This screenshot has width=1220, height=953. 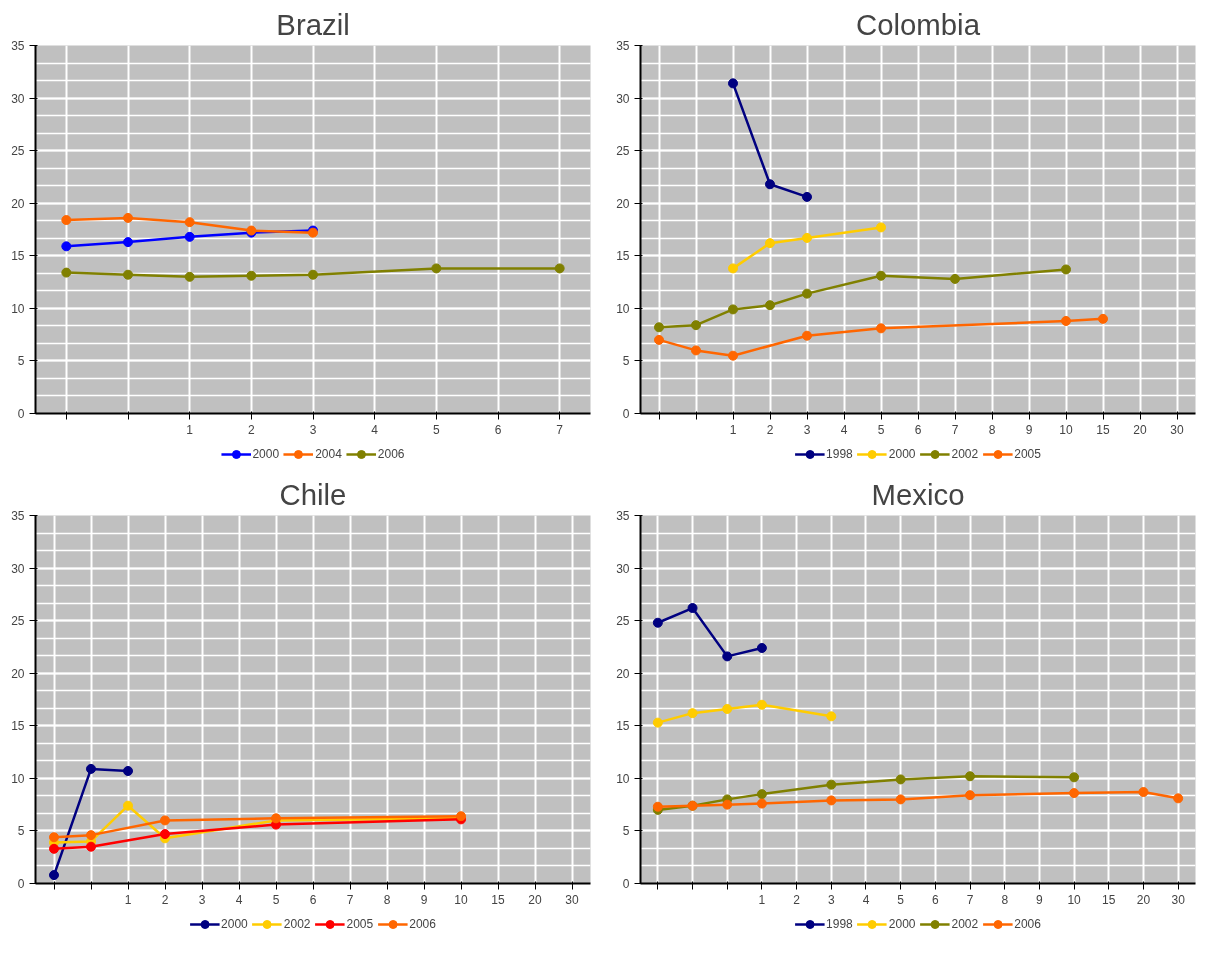 I want to click on chart-title: Chile, so click(x=313, y=494).